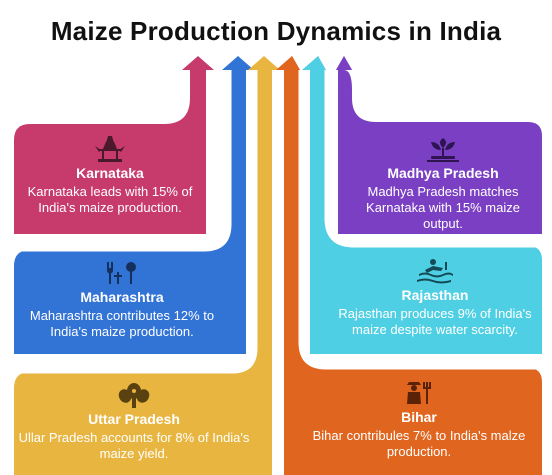 The width and height of the screenshot is (552, 475). What do you see at coordinates (435, 271) in the screenshot?
I see `desert-icon` at bounding box center [435, 271].